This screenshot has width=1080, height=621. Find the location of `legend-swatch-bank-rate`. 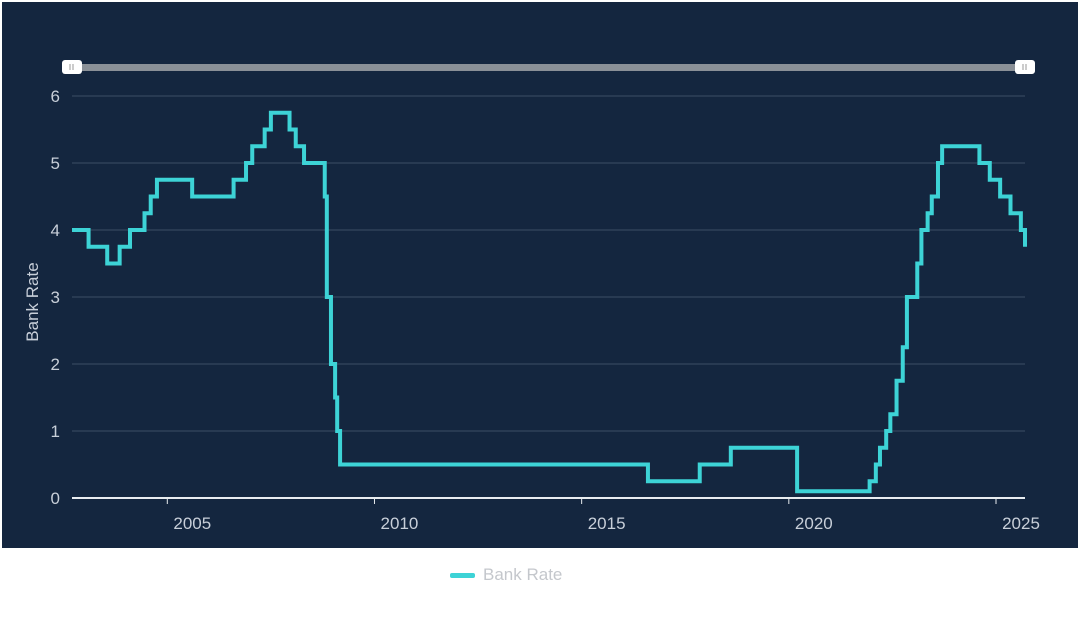

legend-swatch-bank-rate is located at coordinates (462, 575).